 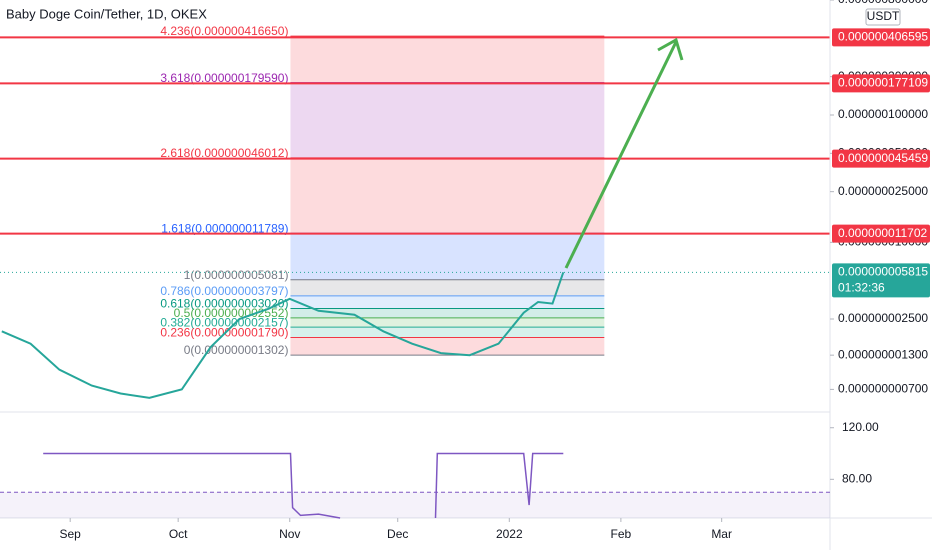 I want to click on fib-label: 0.382(0.000000002157), so click(x=224, y=322).